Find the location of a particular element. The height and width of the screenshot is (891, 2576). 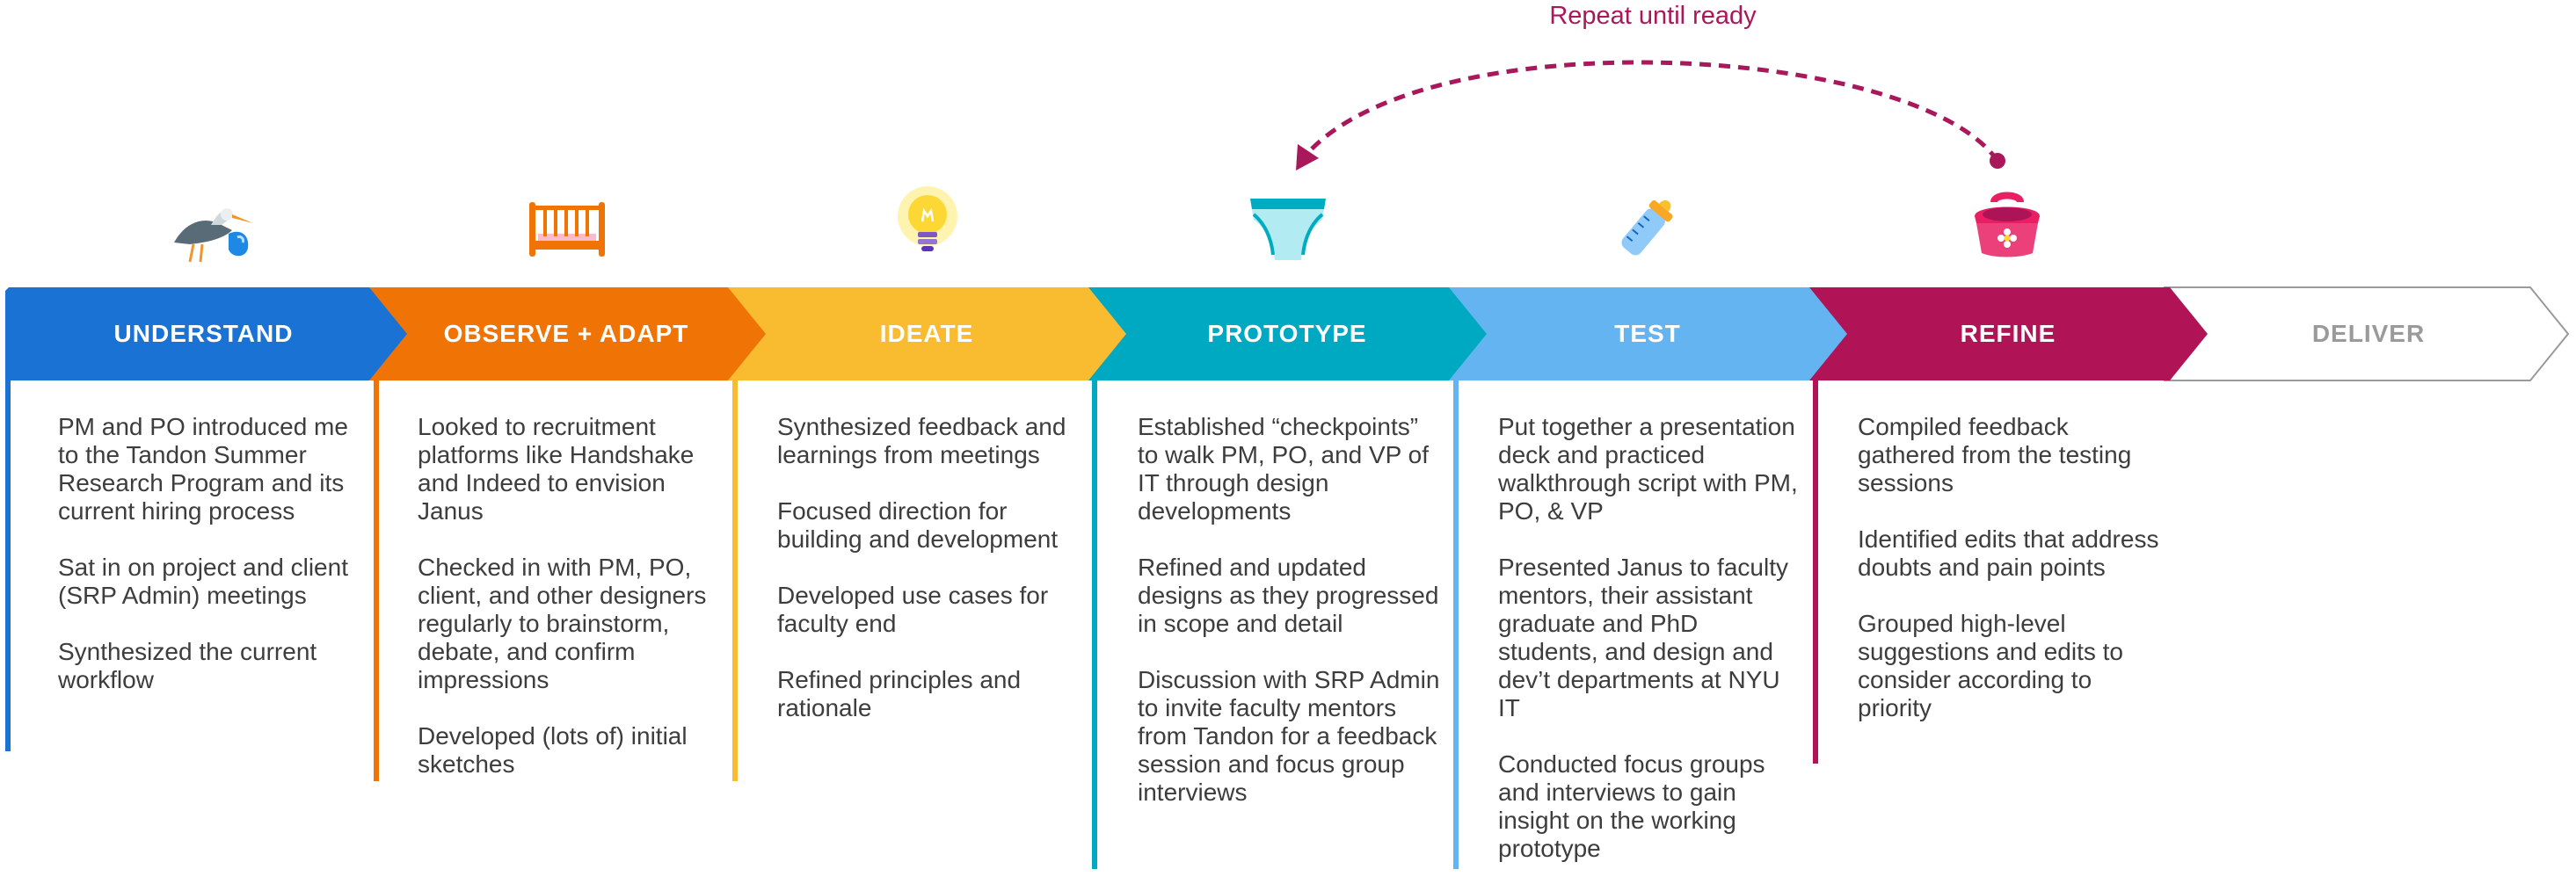

crib-icon is located at coordinates (567, 230).